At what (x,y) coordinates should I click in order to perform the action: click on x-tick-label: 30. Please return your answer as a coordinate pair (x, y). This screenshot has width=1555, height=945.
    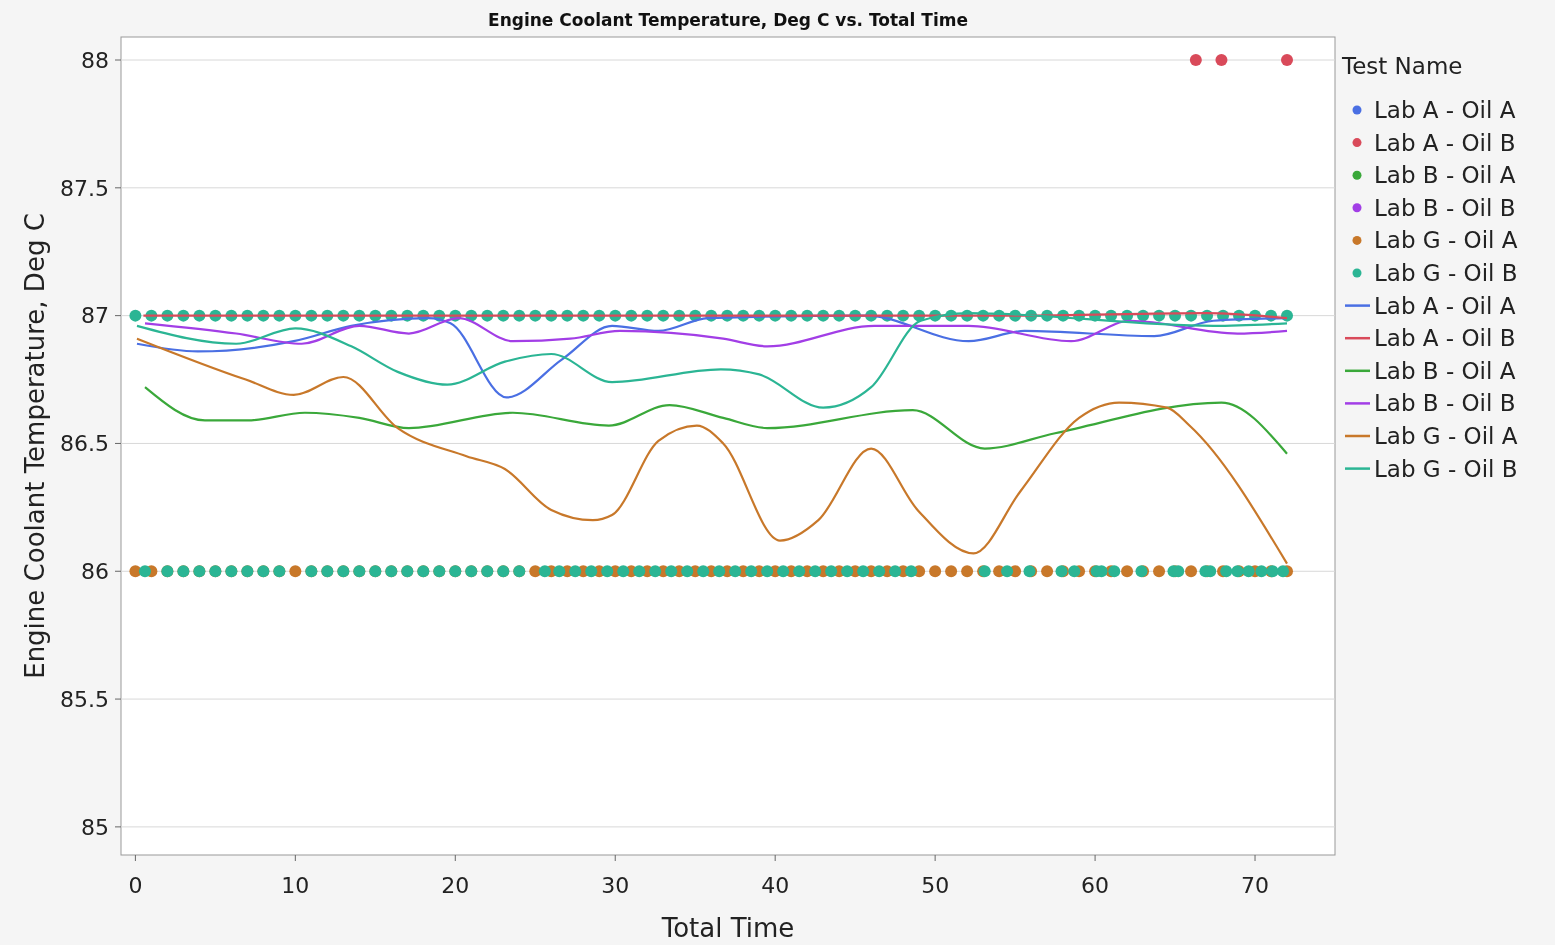
    Looking at the image, I should click on (615, 885).